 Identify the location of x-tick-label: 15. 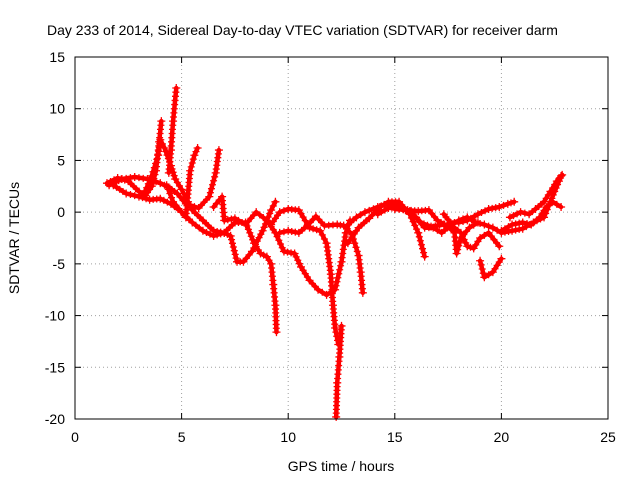
(395, 437).